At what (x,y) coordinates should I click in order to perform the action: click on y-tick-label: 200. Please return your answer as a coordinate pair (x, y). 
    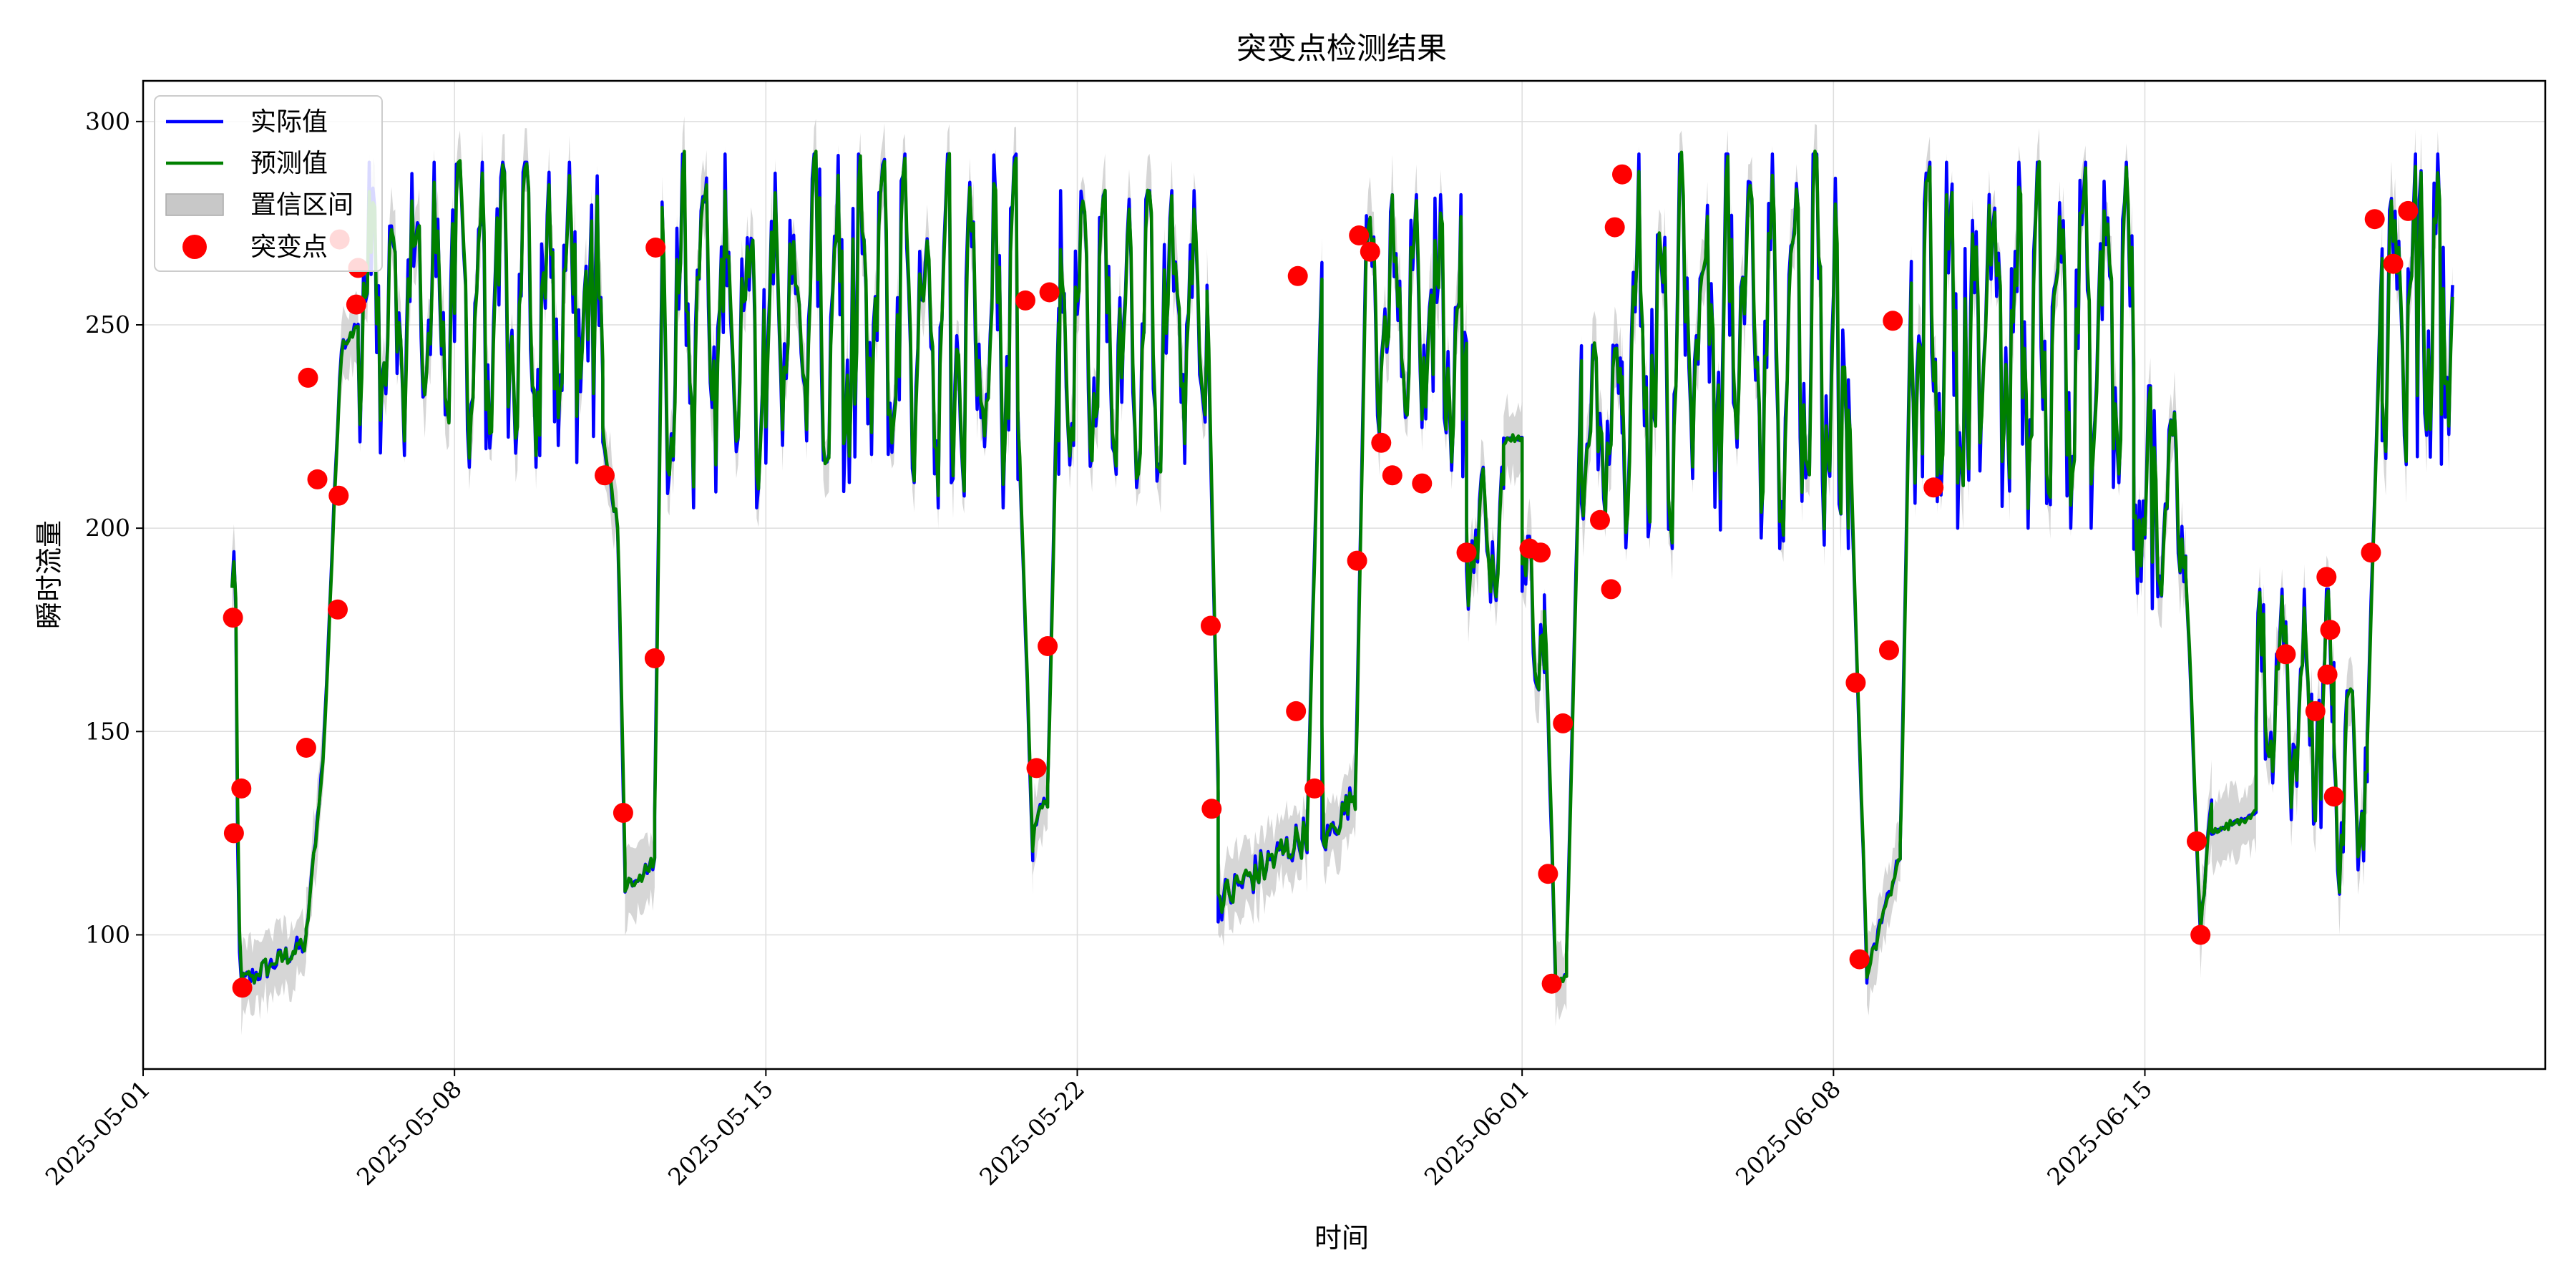
    Looking at the image, I should click on (107, 528).